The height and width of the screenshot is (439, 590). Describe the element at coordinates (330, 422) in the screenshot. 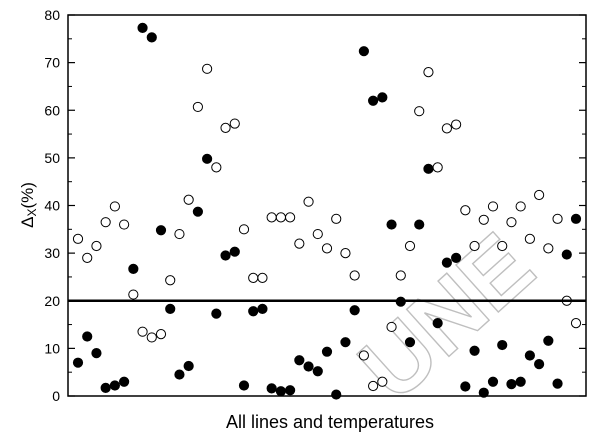

I see `x-axis-label: All lines and temperatures` at that location.